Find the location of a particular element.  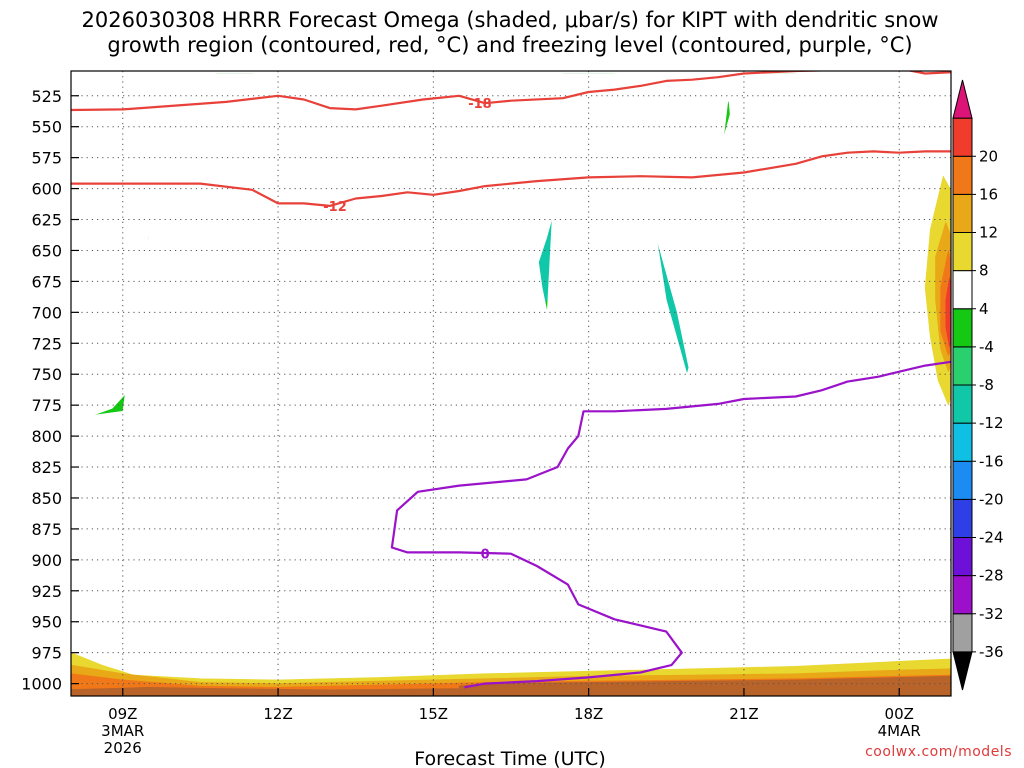

y-tick-label-750: 750 is located at coordinates (46, 374).